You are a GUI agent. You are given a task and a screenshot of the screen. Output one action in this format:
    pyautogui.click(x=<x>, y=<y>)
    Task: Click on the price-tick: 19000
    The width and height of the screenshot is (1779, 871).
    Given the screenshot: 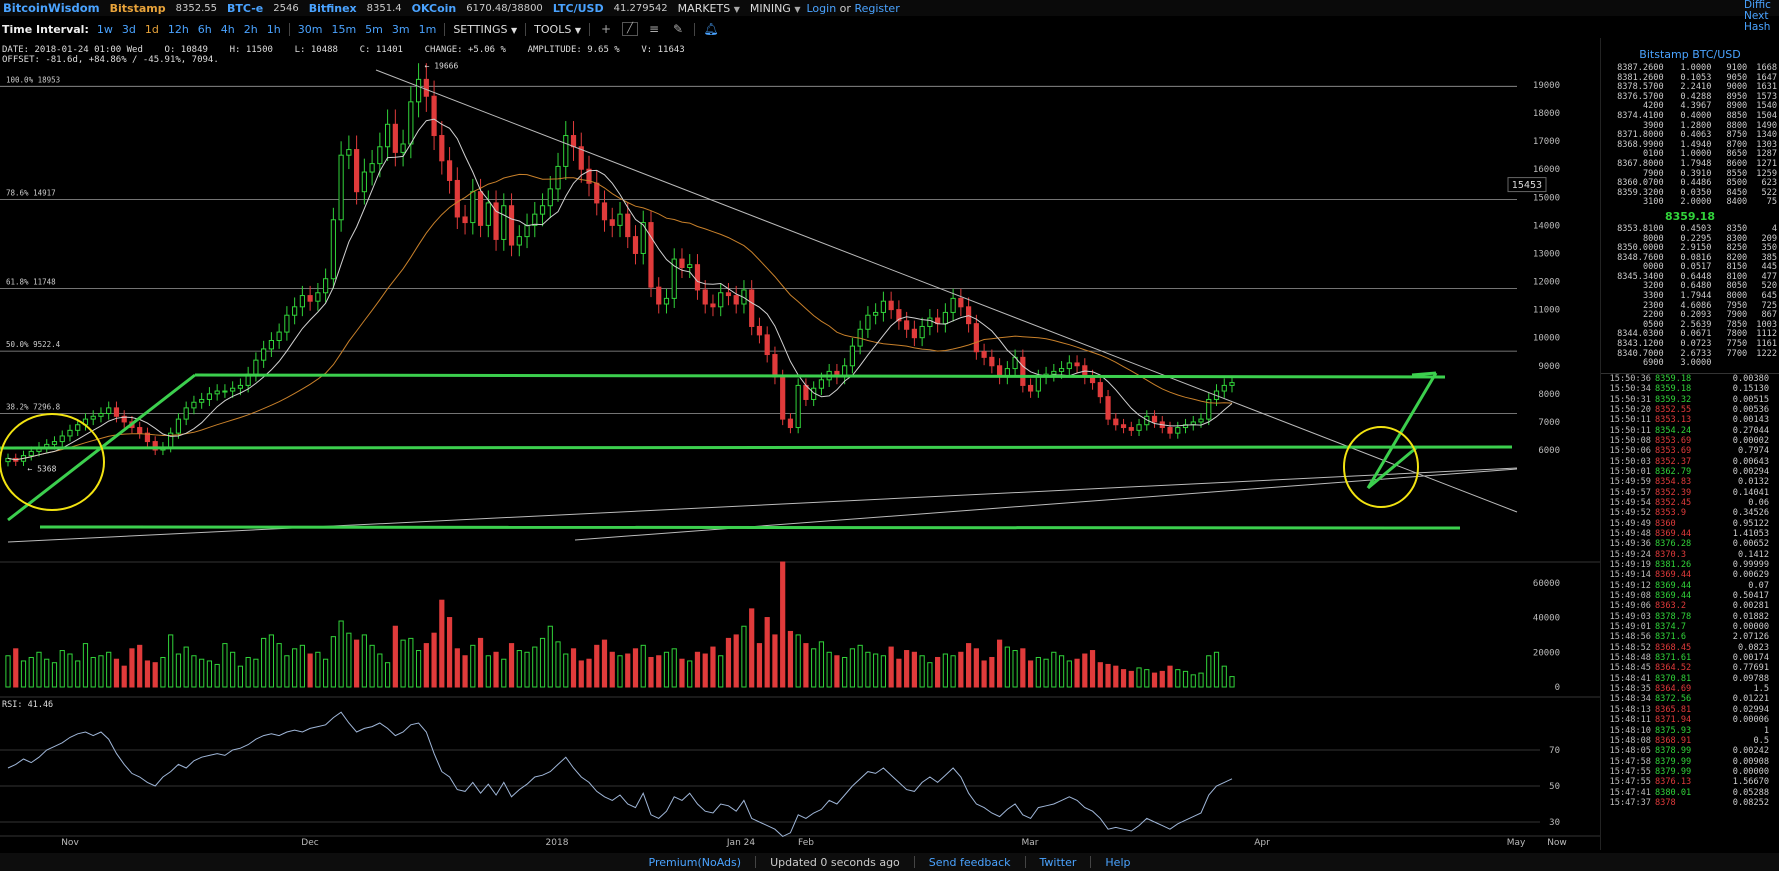 What is the action you would take?
    pyautogui.click(x=1546, y=86)
    